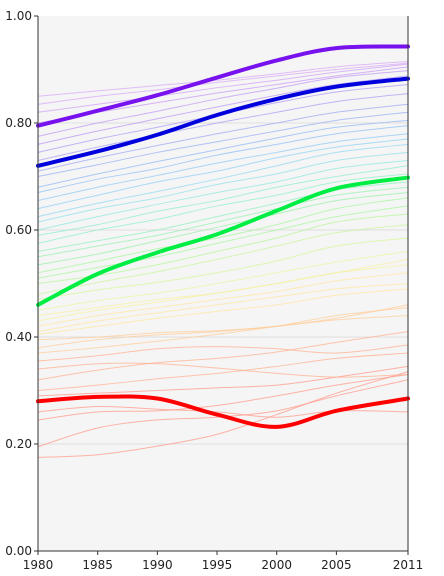 Image resolution: width=444 pixels, height=576 pixels. I want to click on x-axis-ticks: 1980 1985 1990 1995 2000 2005 2011, so click(223, 561).